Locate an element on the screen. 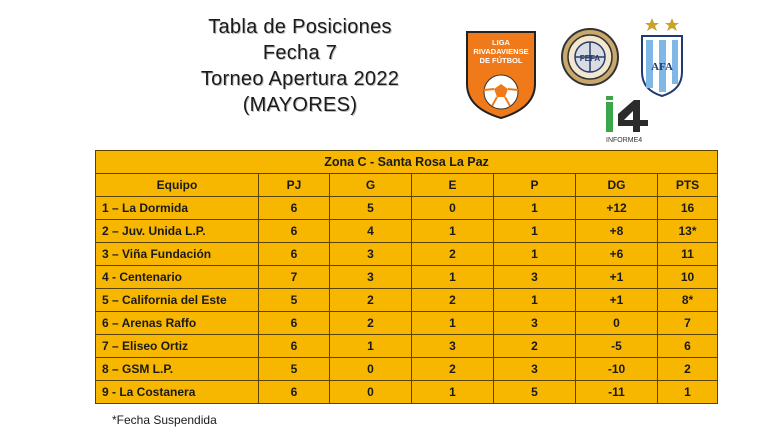  dg-cell: -5 is located at coordinates (616, 346).